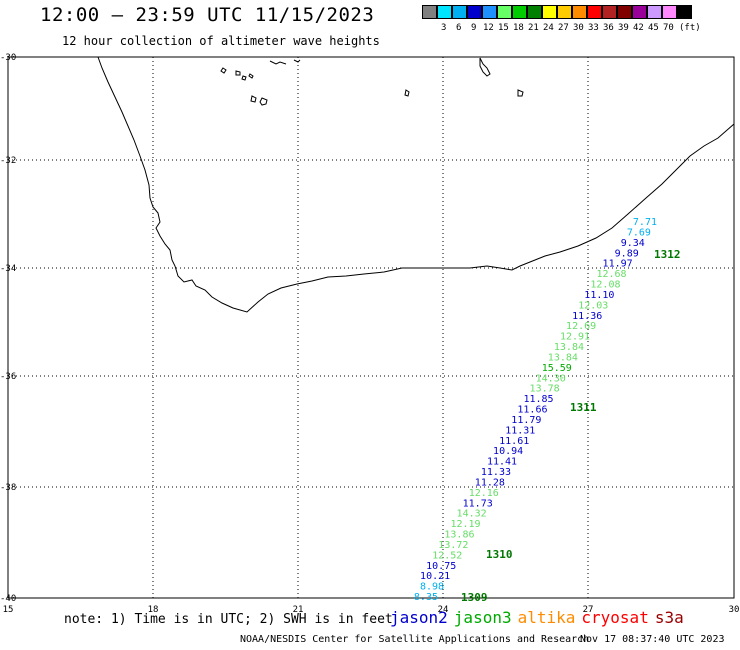 The image size is (740, 650). I want to click on wave-height-reading: 11.61, so click(514, 441).